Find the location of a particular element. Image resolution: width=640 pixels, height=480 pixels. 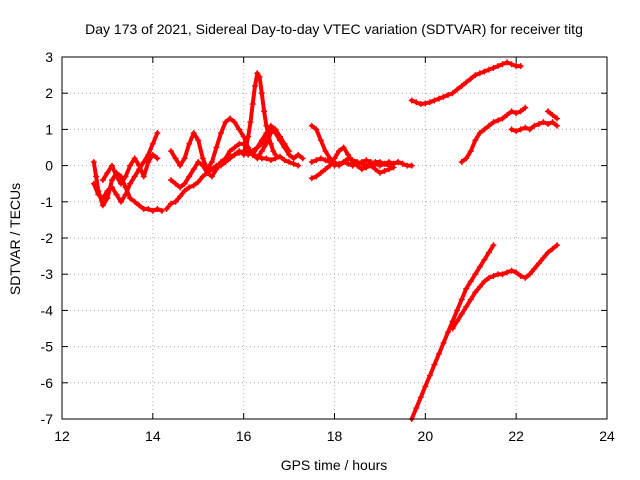

x-tick-label: 20 is located at coordinates (426, 436).